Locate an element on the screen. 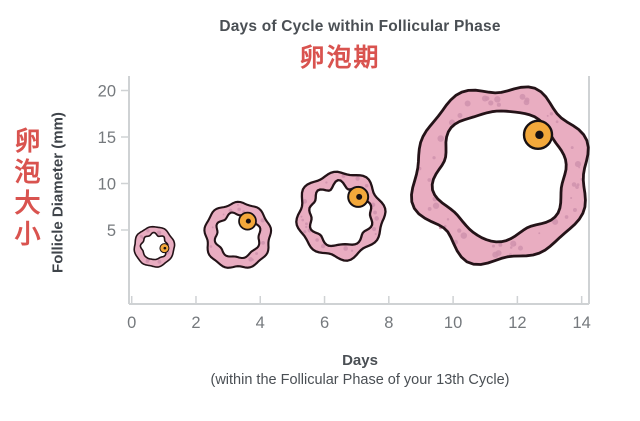 This screenshot has height=421, width=640. chart-title: Days of Cycle within Follicular Phase is located at coordinates (360, 26).